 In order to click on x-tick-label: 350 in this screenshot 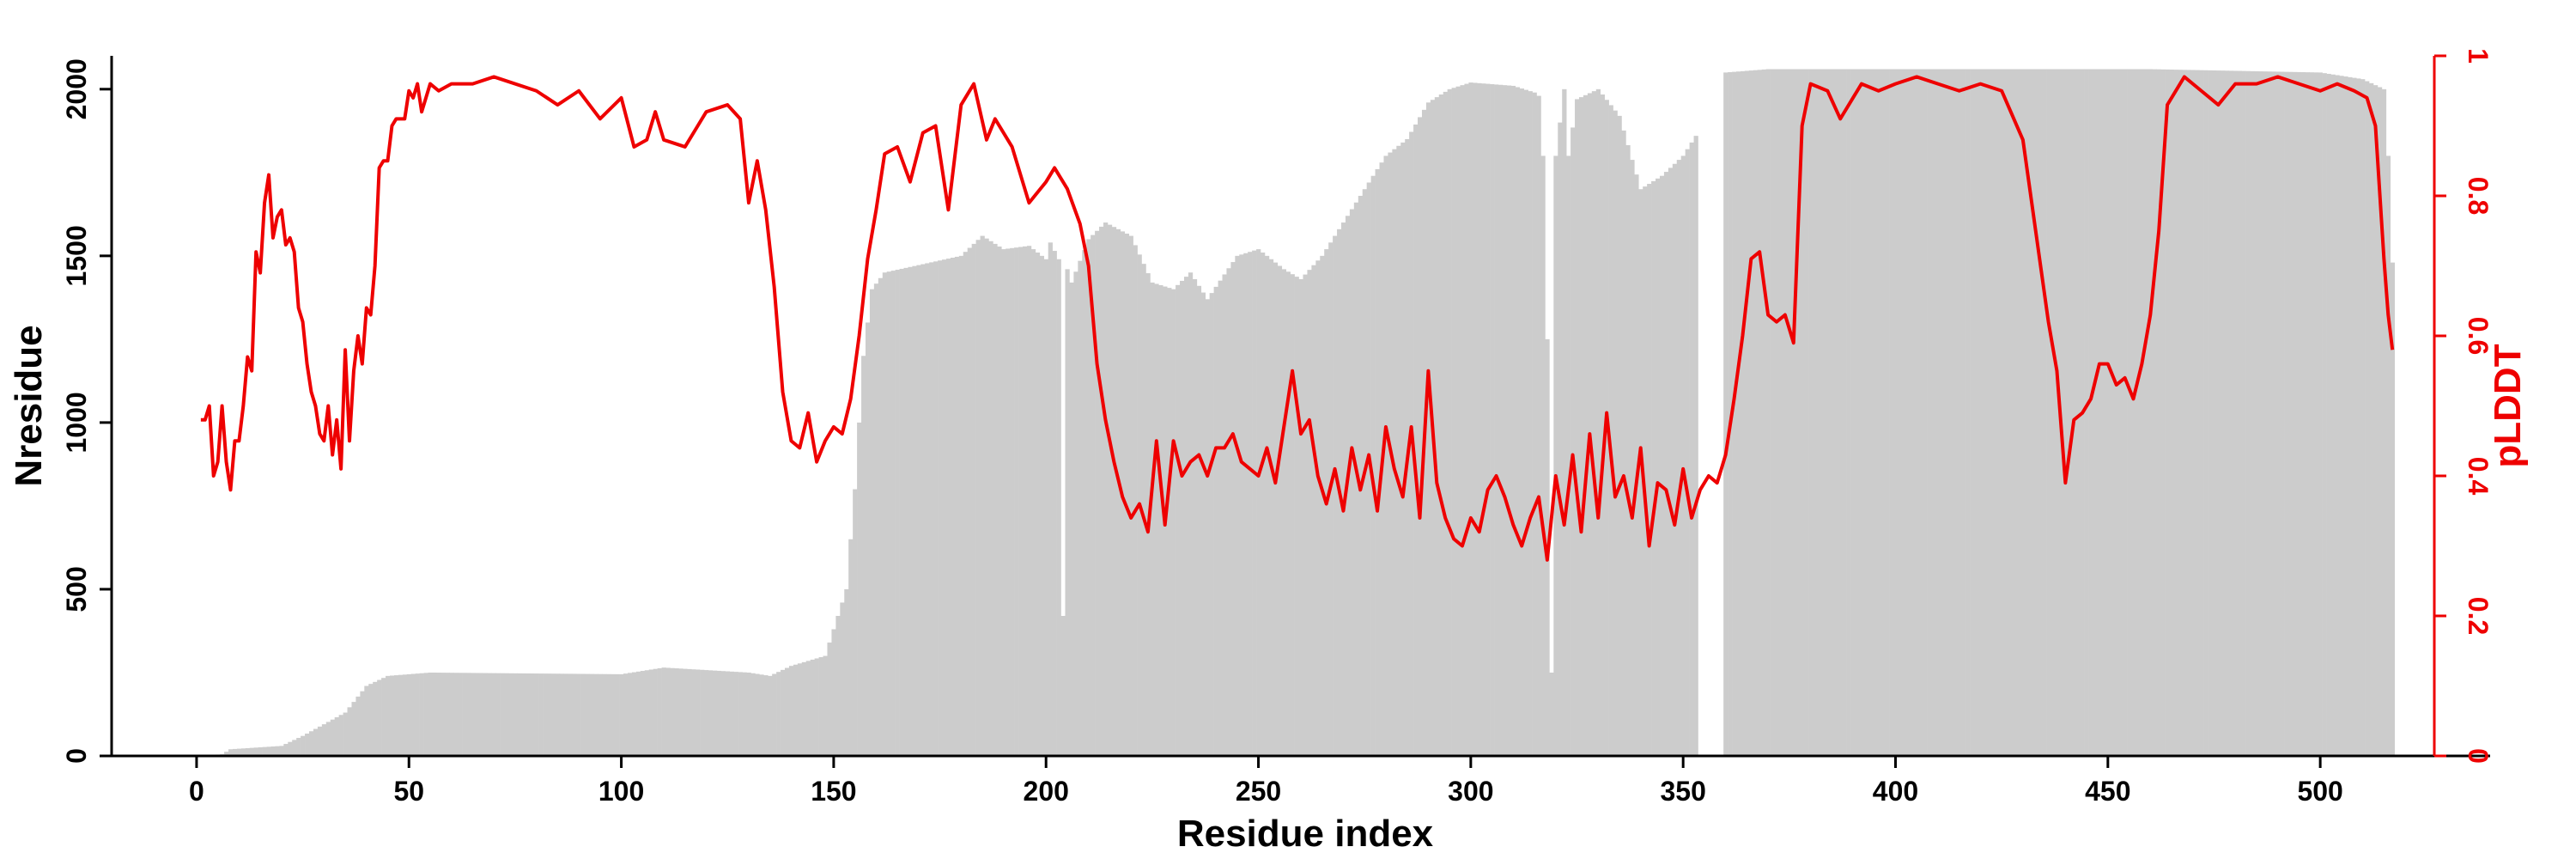, I will do `click(1682, 791)`.